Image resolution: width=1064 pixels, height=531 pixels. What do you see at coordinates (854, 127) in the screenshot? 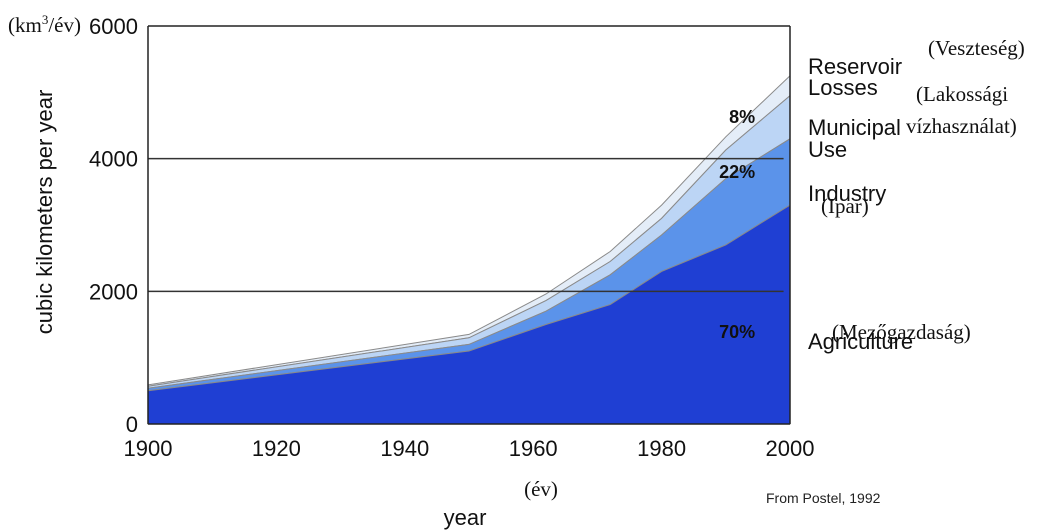
I see `series-label-municipal-use: Municipal` at bounding box center [854, 127].